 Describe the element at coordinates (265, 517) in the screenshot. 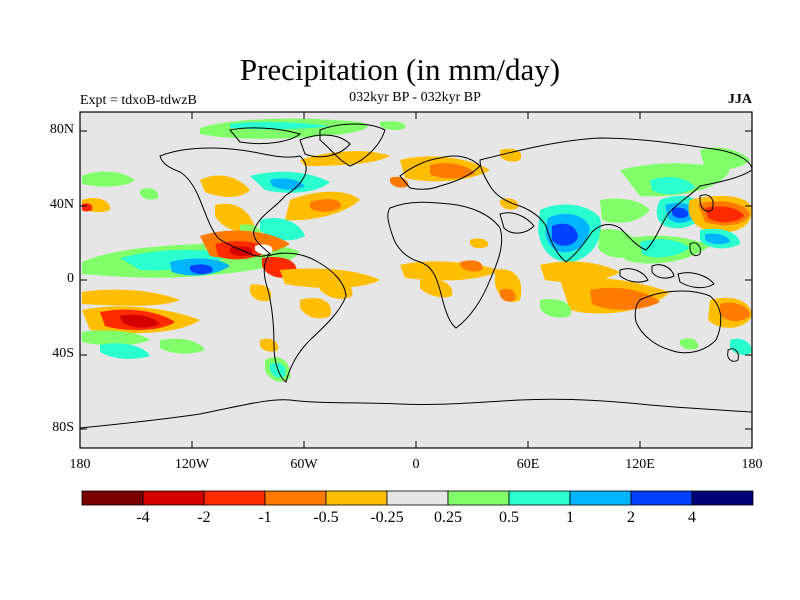

I see `colorbar-label: -1` at that location.